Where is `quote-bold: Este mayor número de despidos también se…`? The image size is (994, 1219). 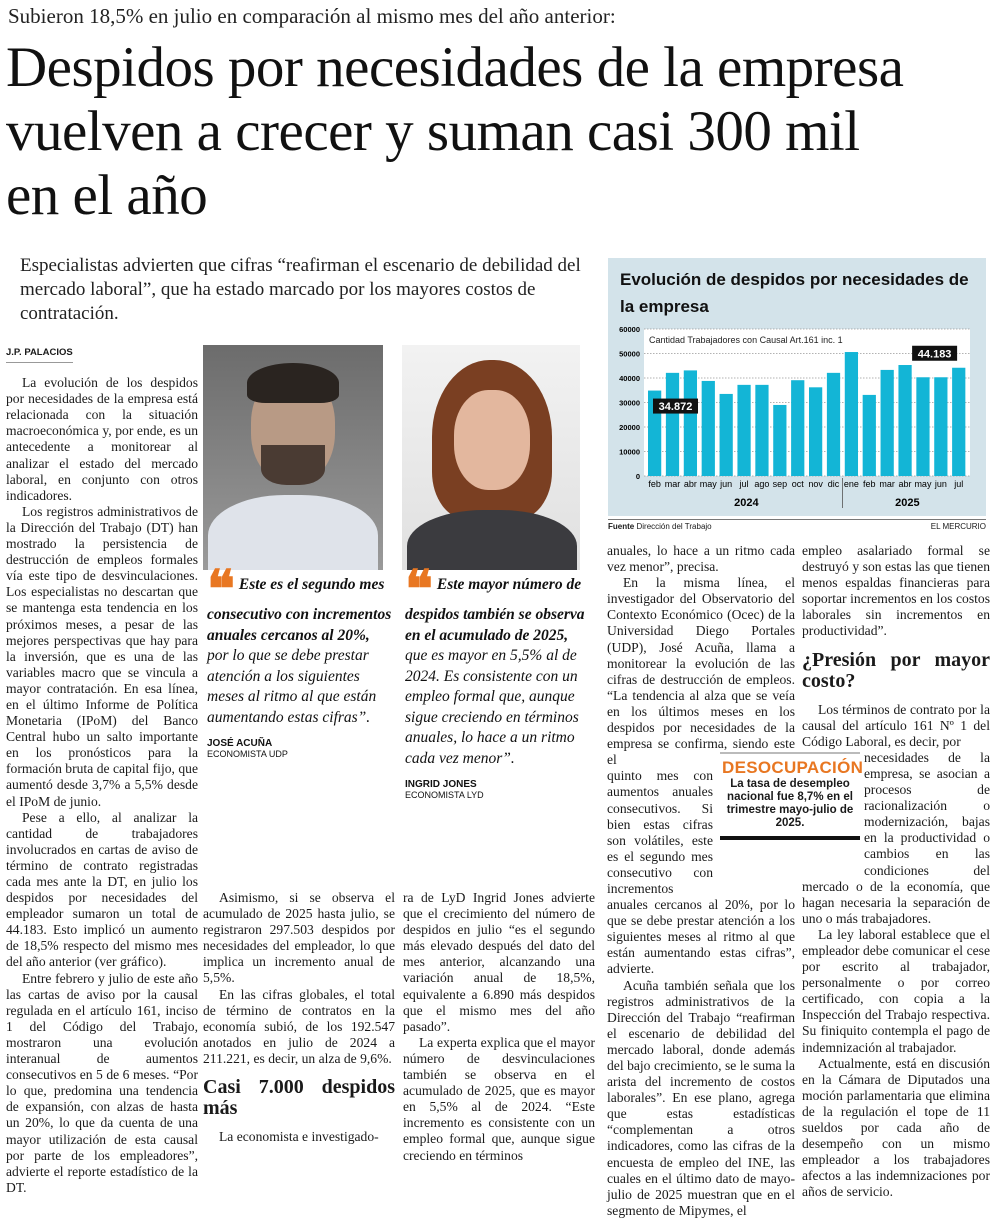
quote-bold: Este mayor número de despidos también se… is located at coordinates (495, 610).